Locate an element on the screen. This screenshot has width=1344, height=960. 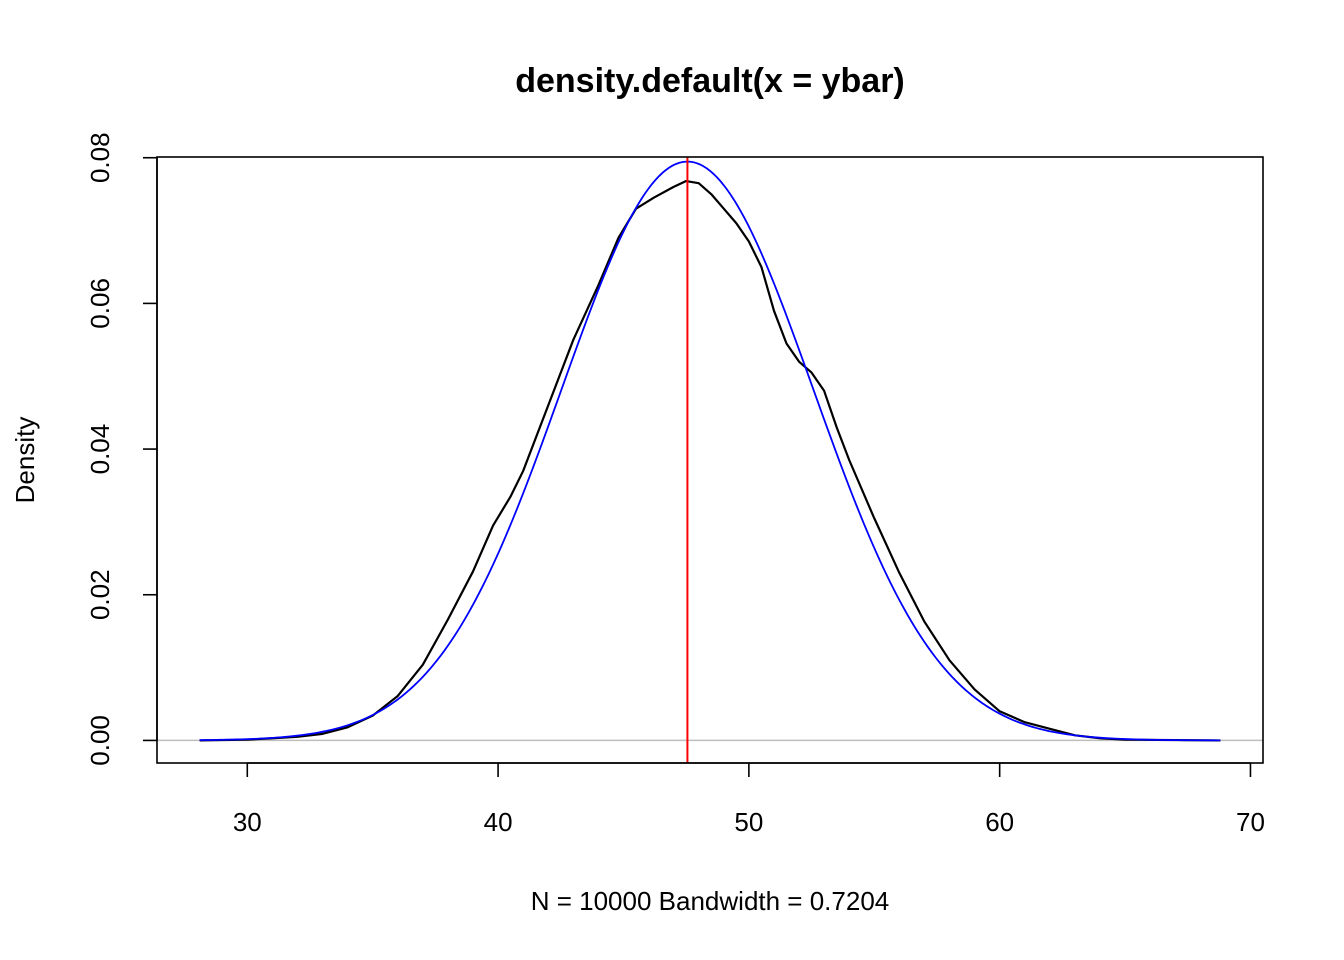
x-tick-label: 50 is located at coordinates (748, 822).